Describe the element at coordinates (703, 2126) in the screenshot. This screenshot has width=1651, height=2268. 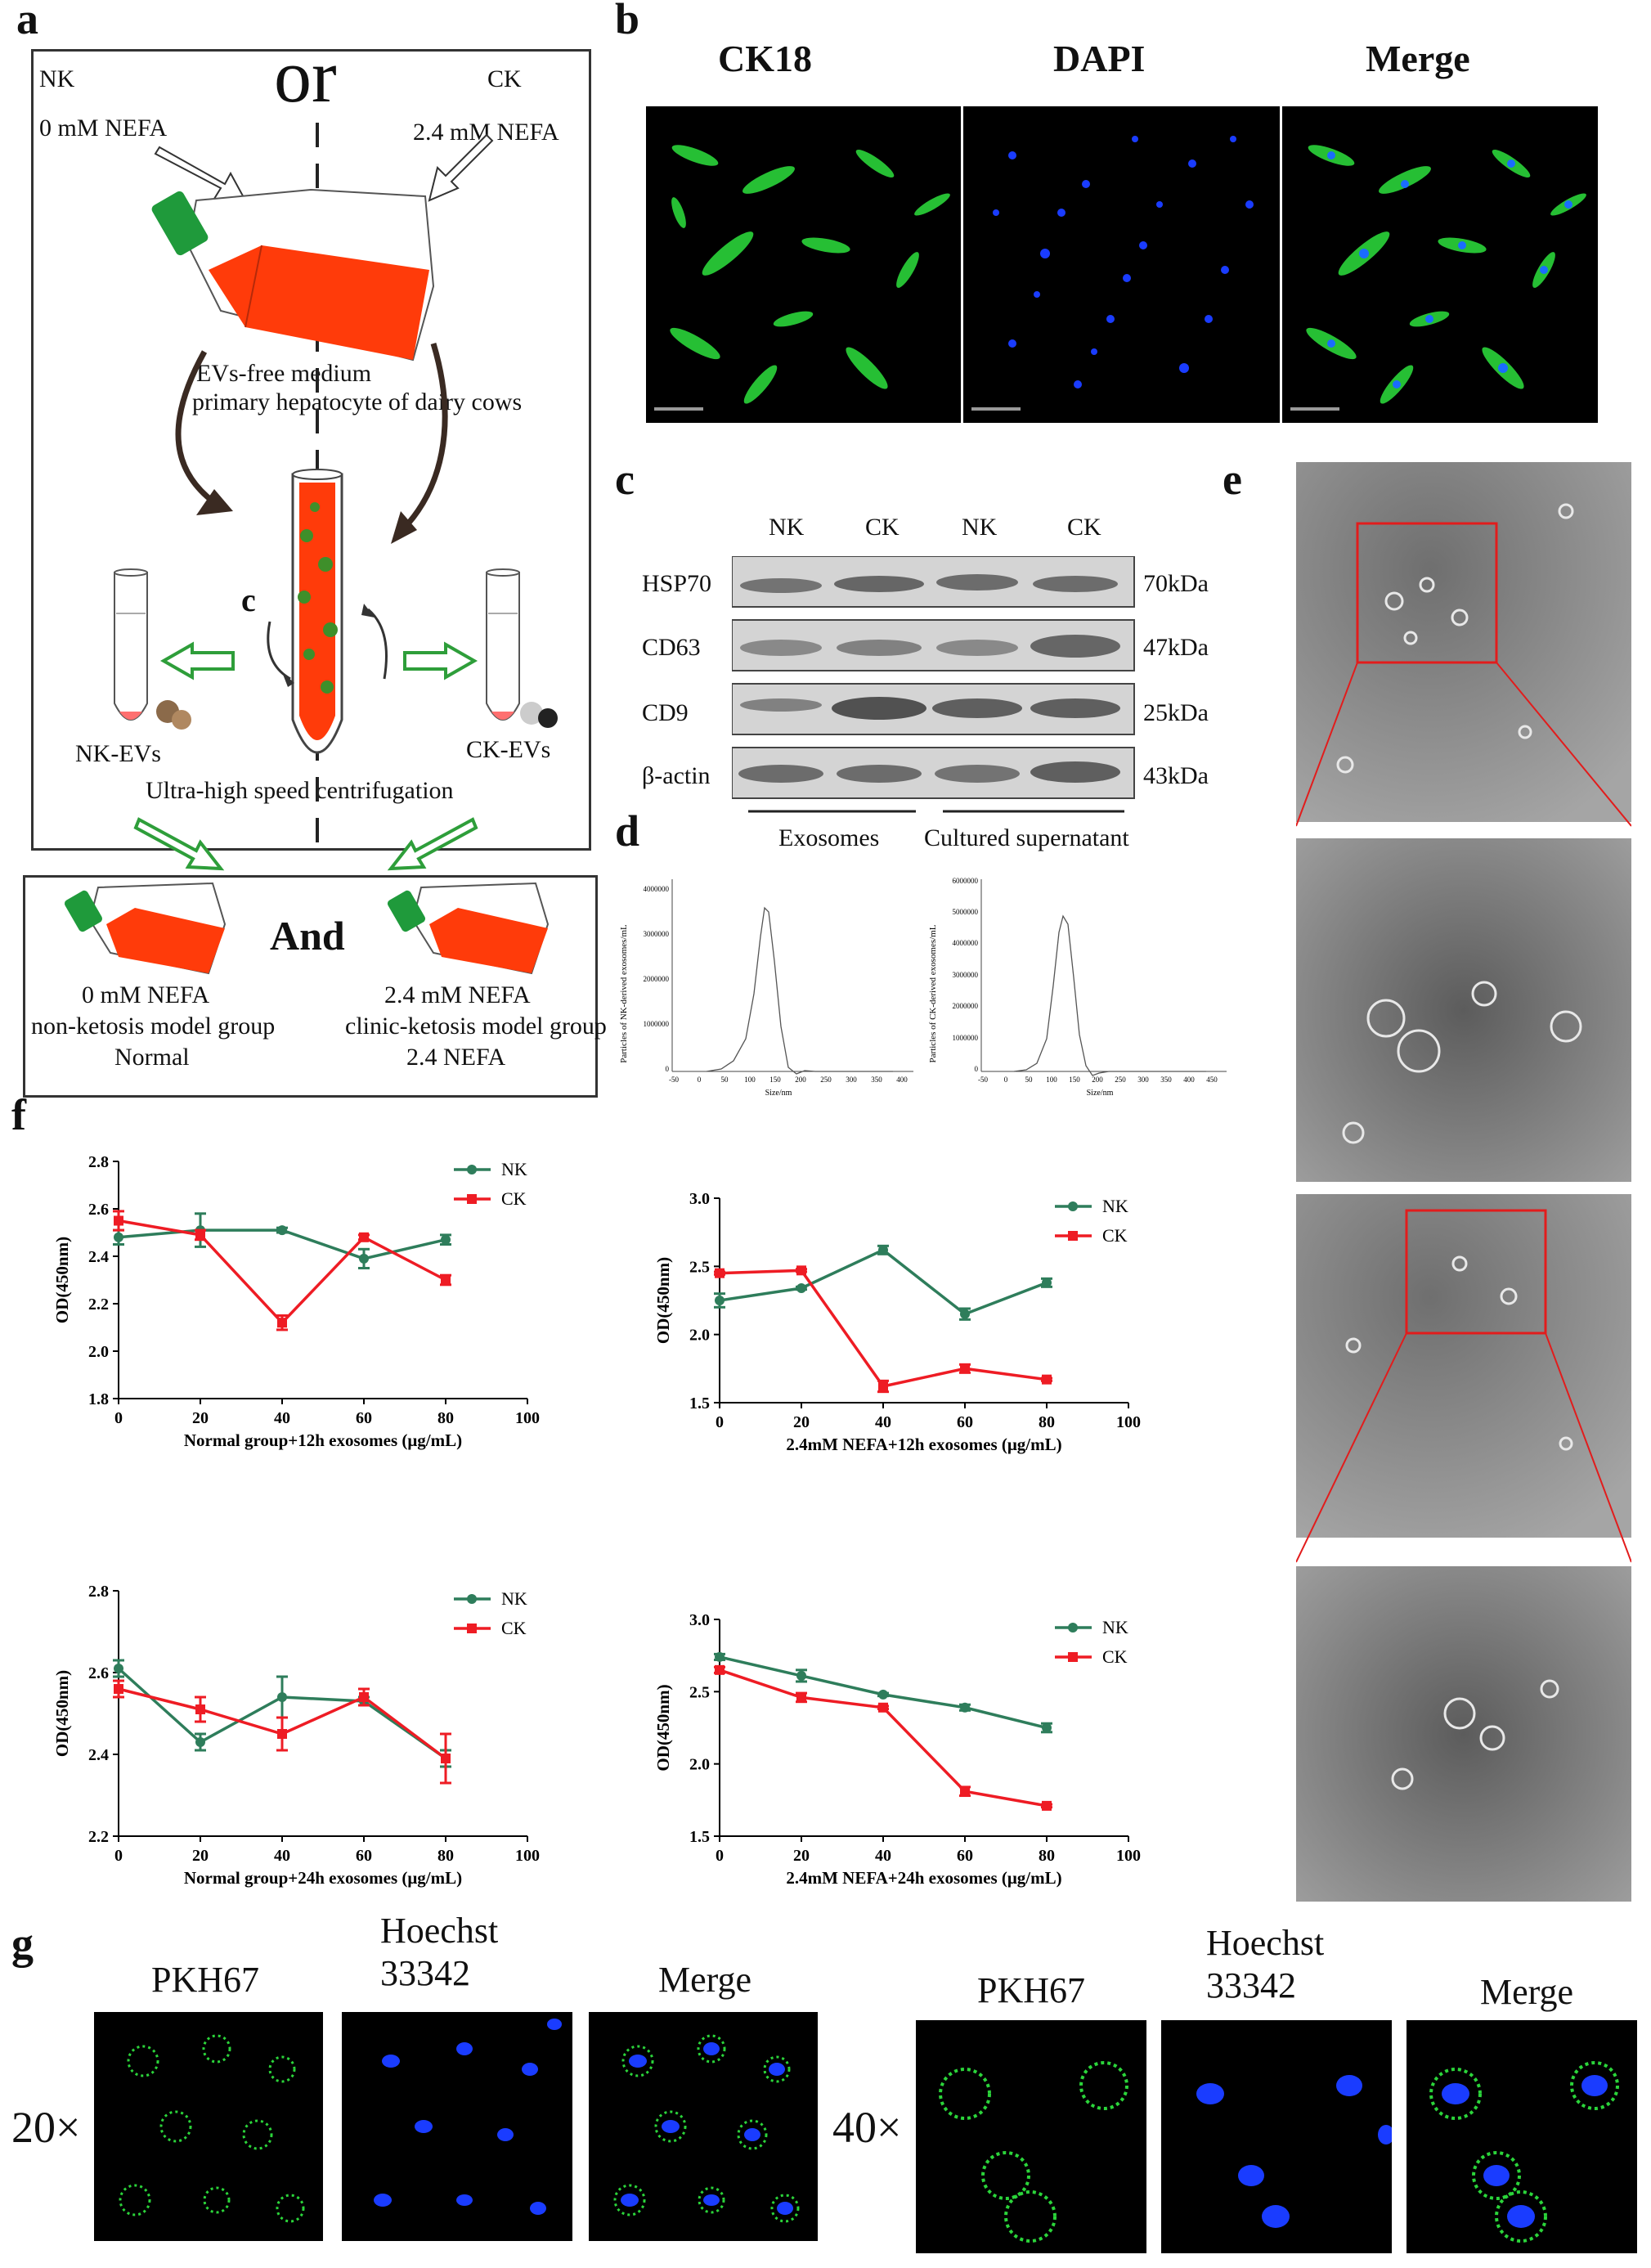
I see `merge-20x-image` at that location.